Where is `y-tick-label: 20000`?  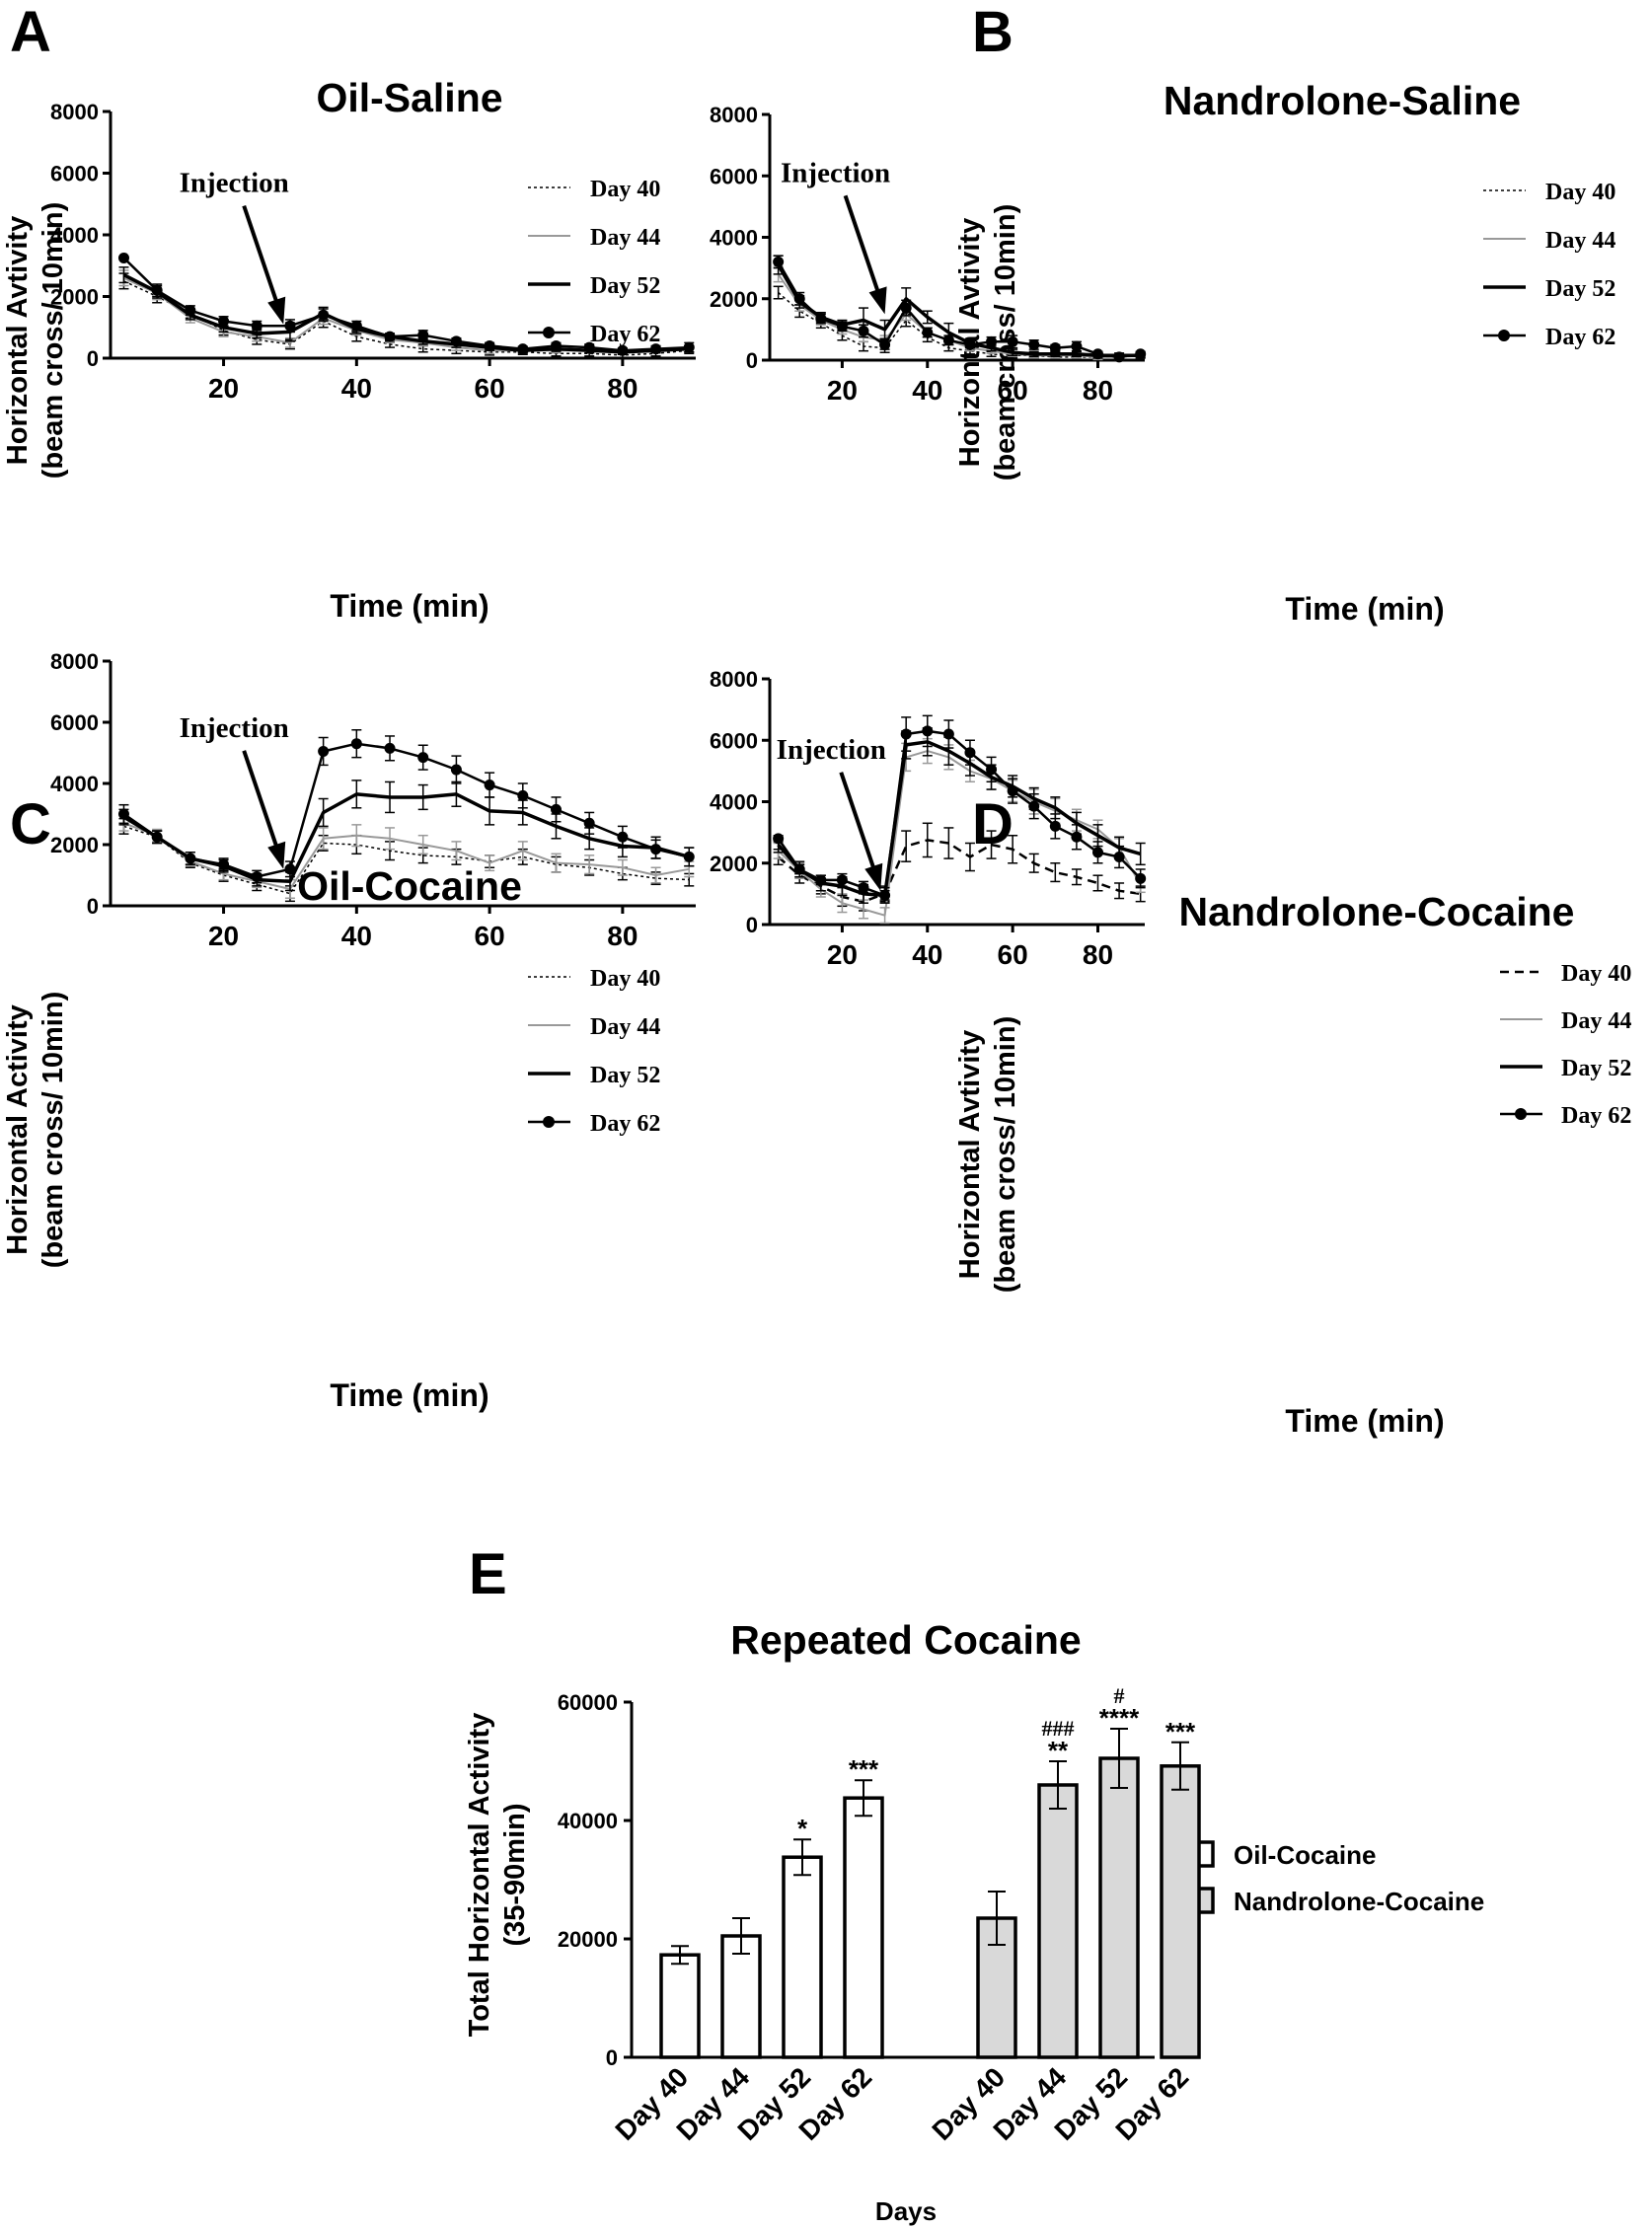 y-tick-label: 20000 is located at coordinates (588, 1939).